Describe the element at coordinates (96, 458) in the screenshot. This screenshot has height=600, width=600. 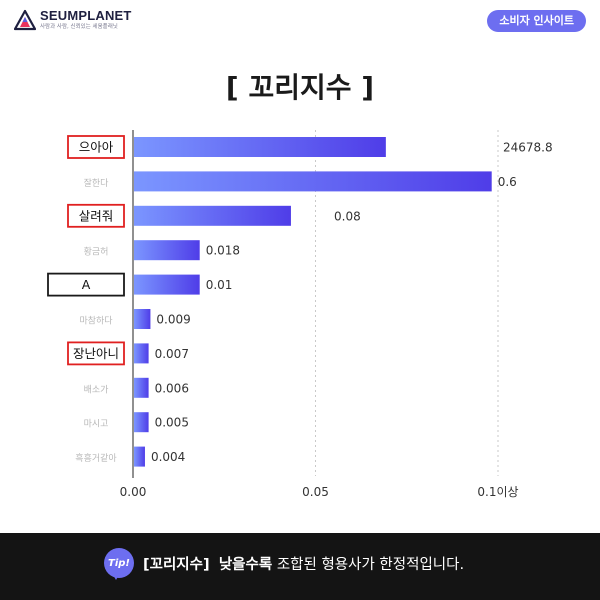
I see `category-label: 흑흥거같아` at that location.